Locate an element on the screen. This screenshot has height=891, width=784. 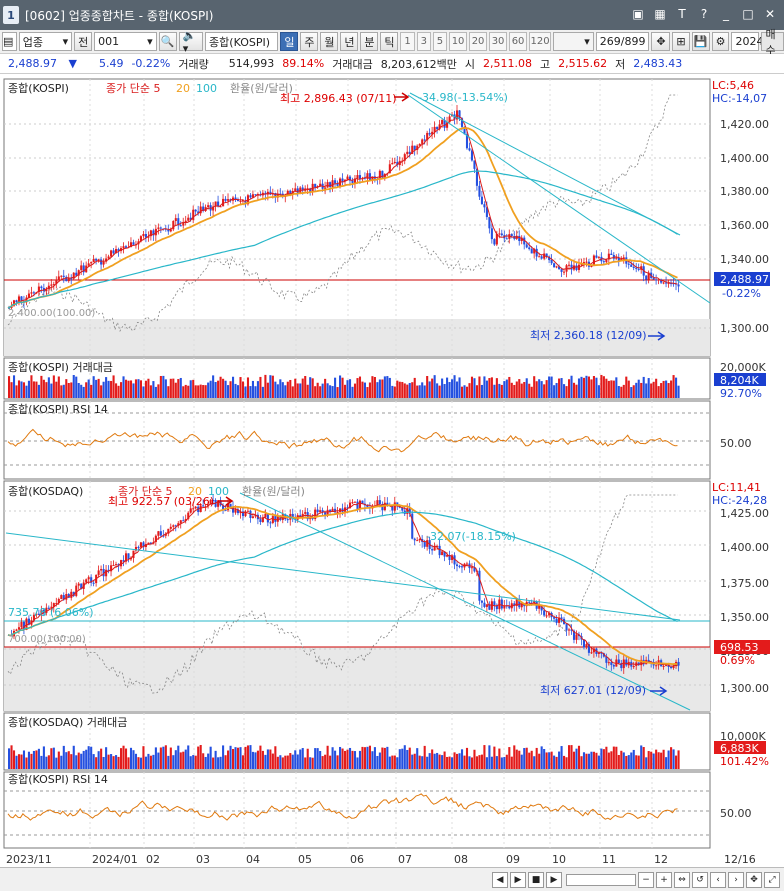
minute-120: 120 is located at coordinates (540, 41).